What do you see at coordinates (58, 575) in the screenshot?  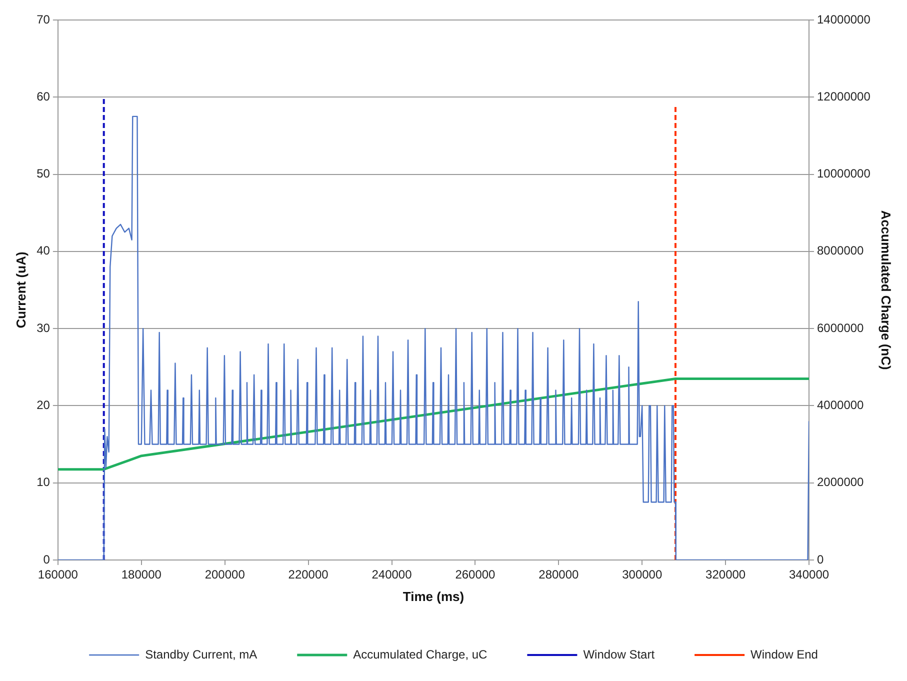 I see `x-tick-label: 160000` at bounding box center [58, 575].